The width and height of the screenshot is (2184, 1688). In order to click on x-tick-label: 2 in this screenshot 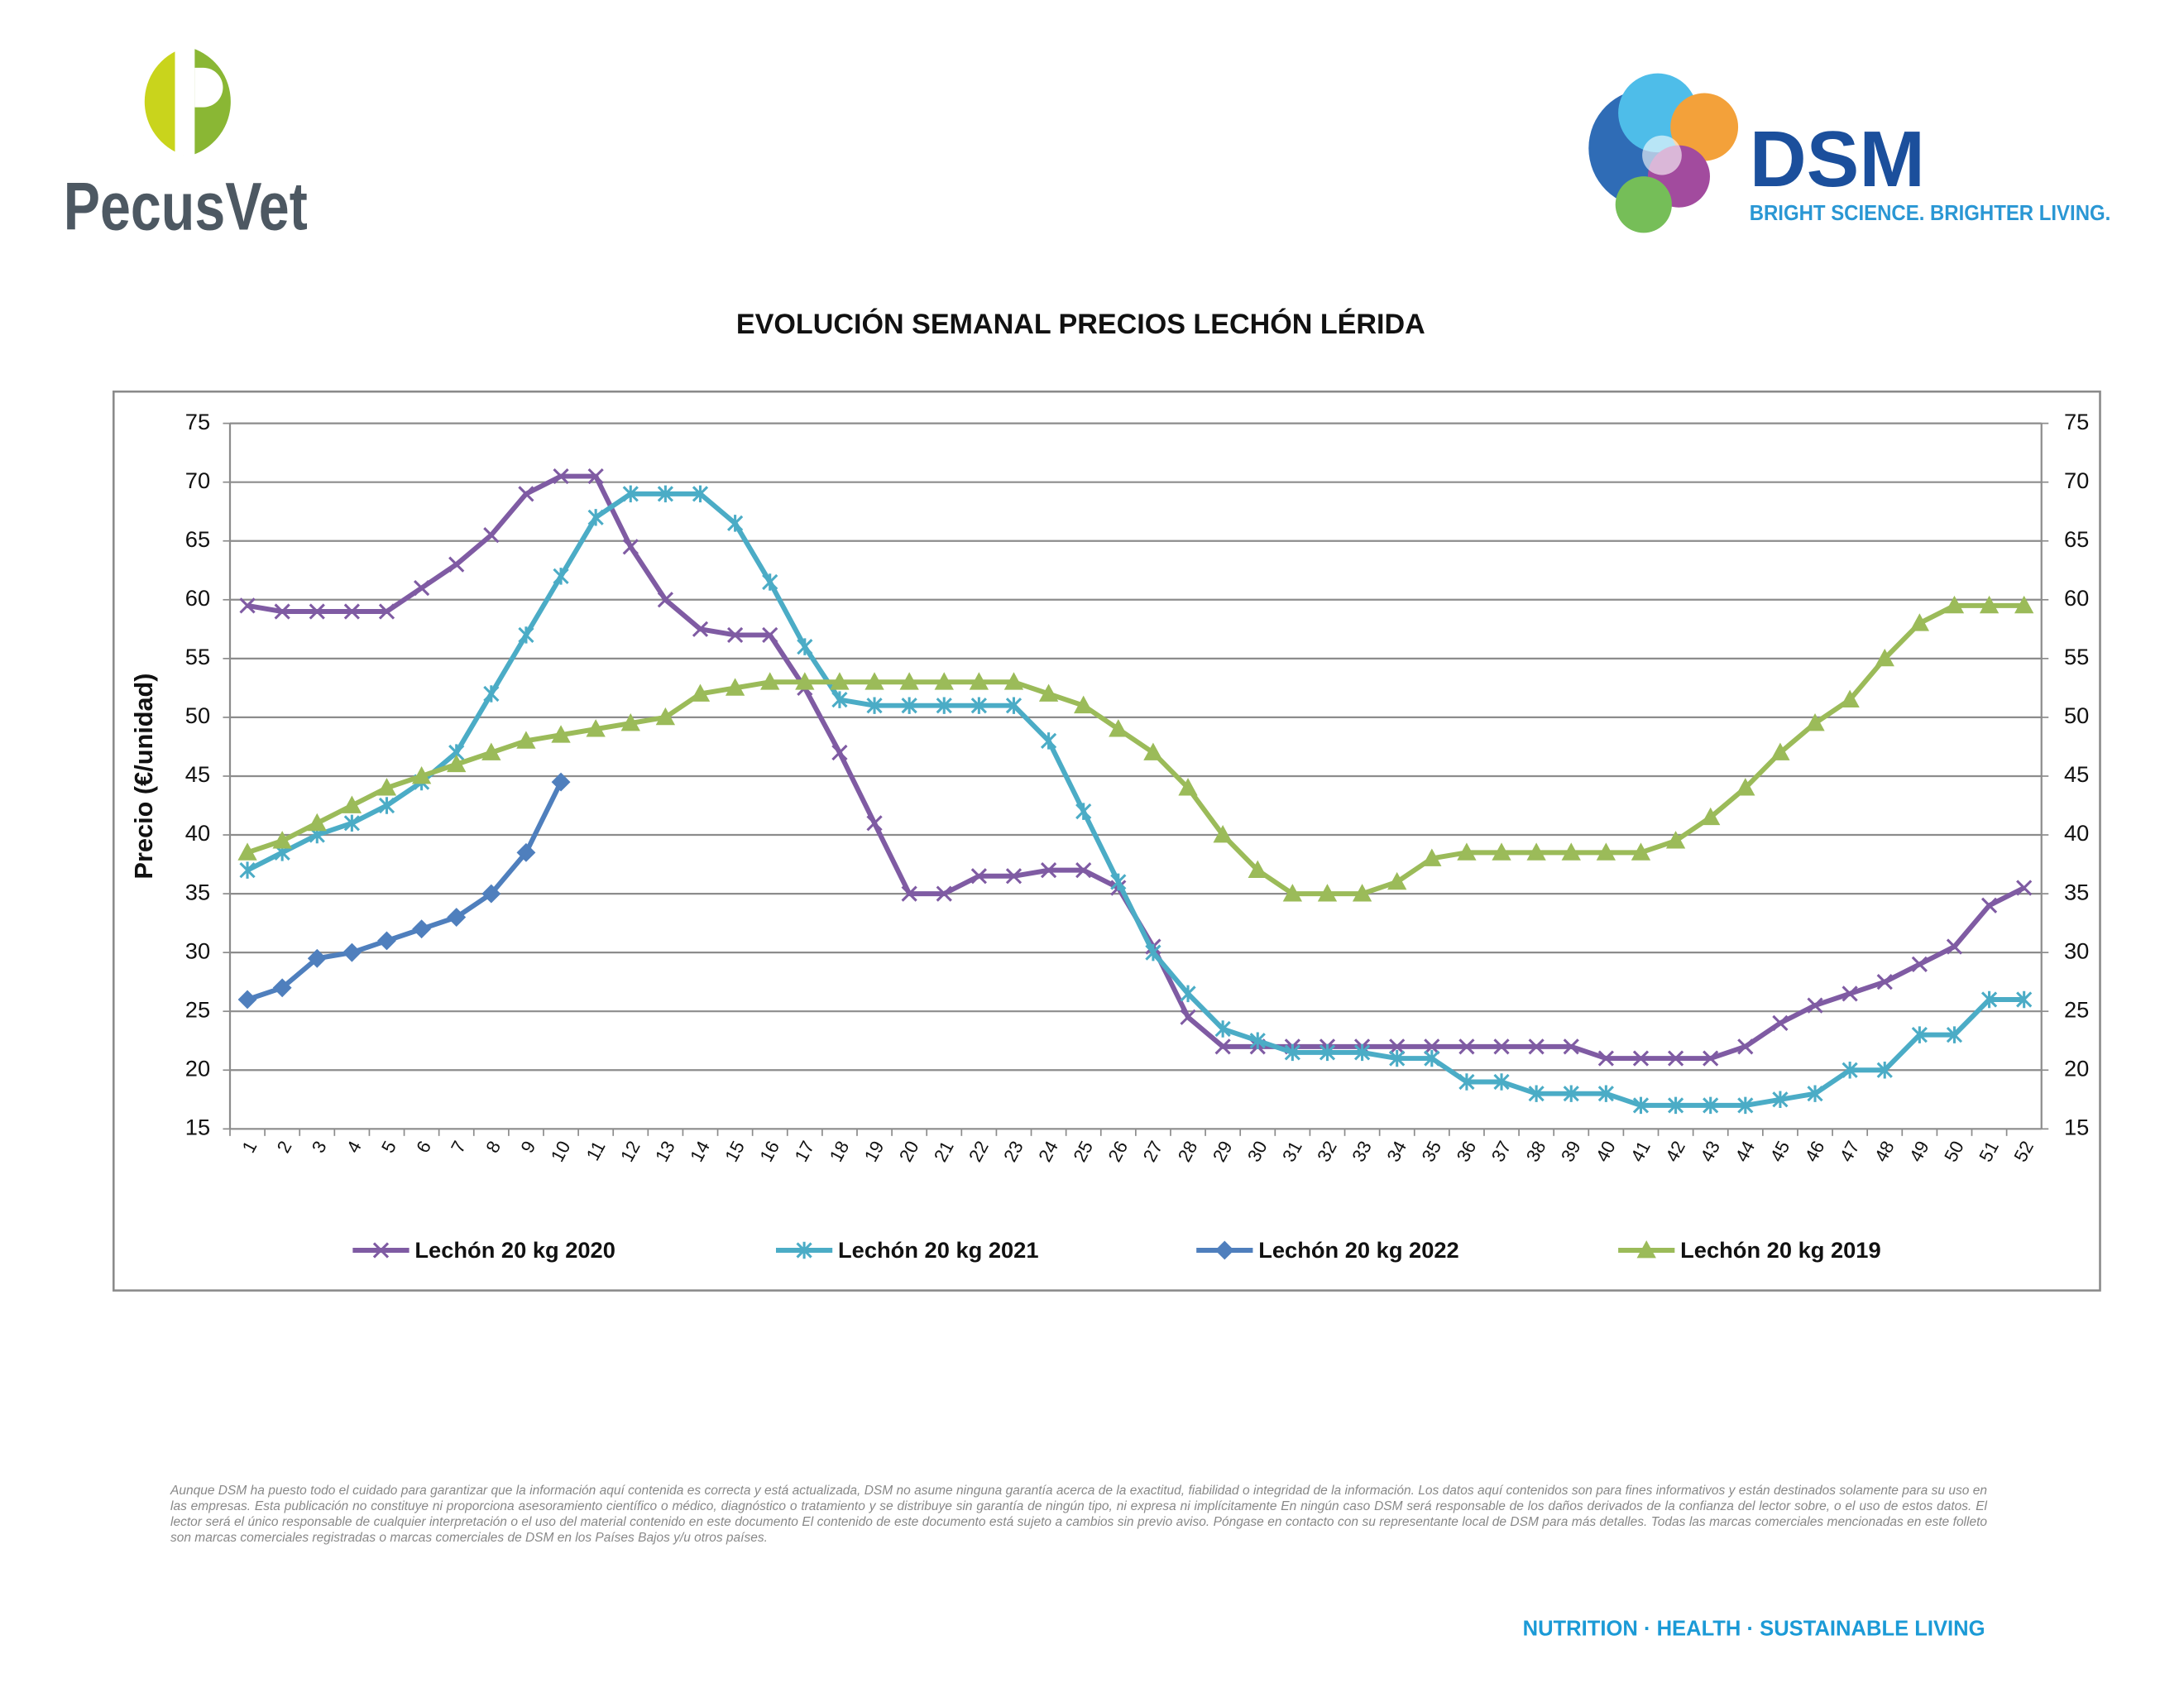, I will do `click(284, 1147)`.